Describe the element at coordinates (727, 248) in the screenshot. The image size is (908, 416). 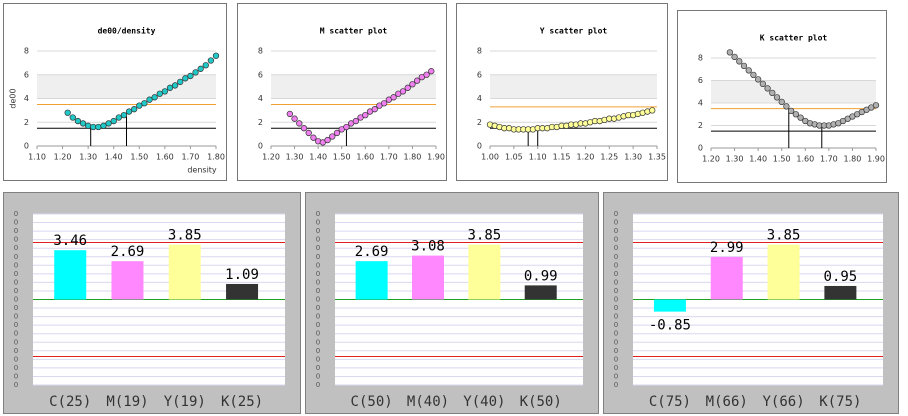
I see `value-label: 2.99` at that location.